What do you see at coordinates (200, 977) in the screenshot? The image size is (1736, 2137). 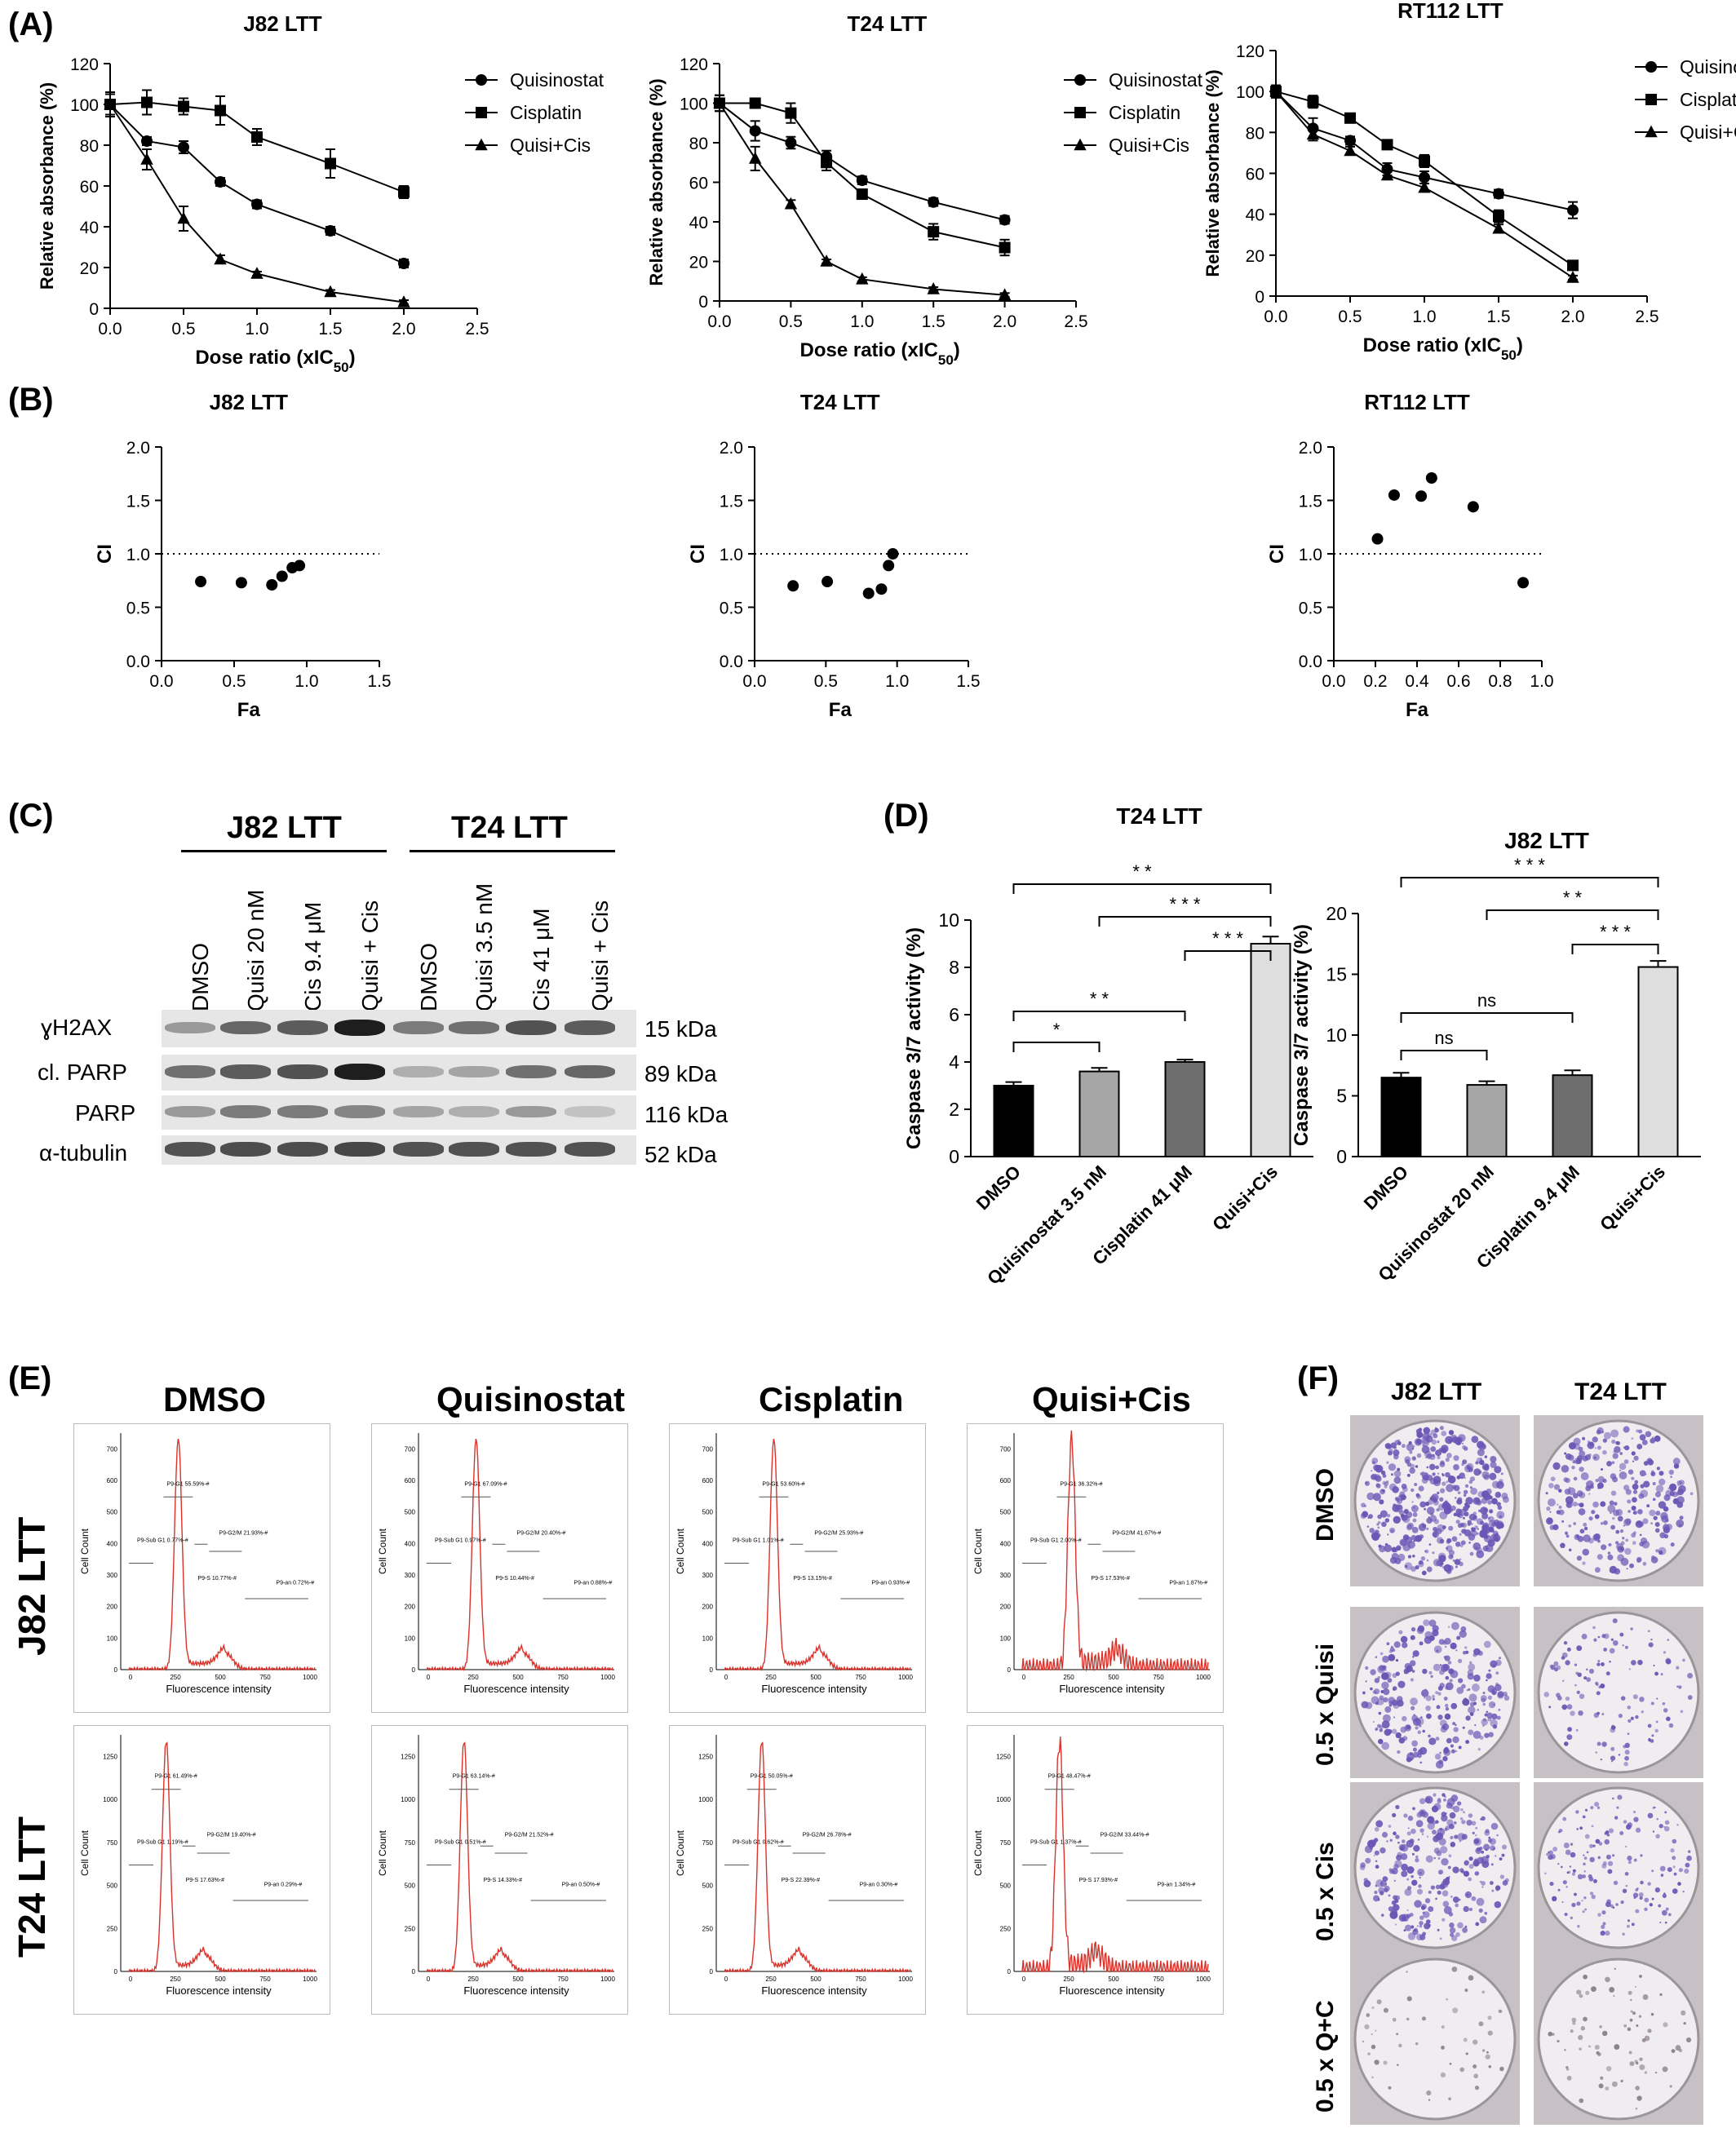 I see `blot-lane-label: DMSO` at bounding box center [200, 977].